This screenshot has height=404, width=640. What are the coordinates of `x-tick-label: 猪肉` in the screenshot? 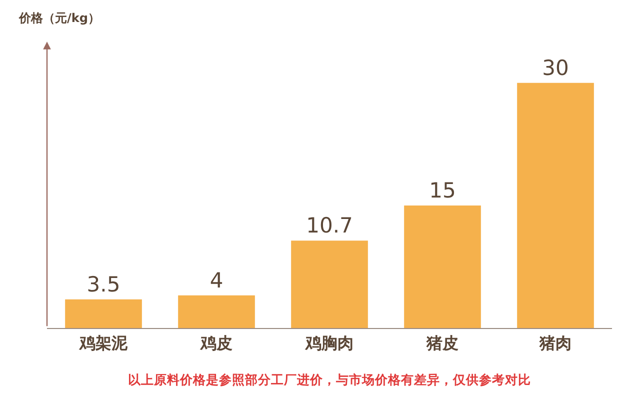 It's located at (555, 342).